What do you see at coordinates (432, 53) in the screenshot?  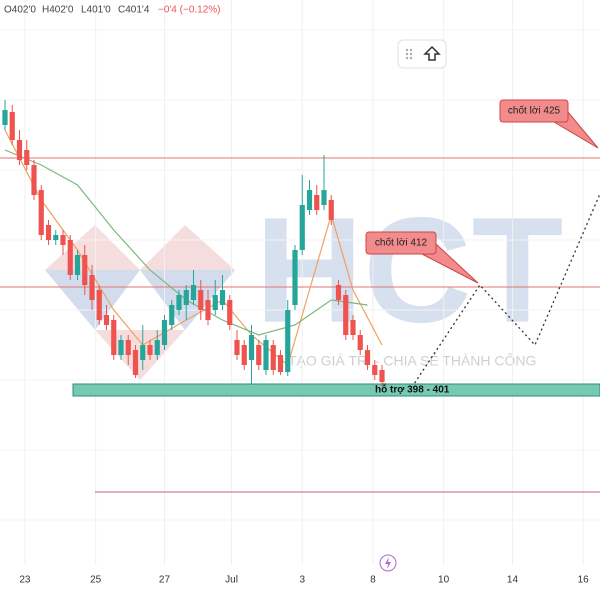 I see `scroll-up-button` at bounding box center [432, 53].